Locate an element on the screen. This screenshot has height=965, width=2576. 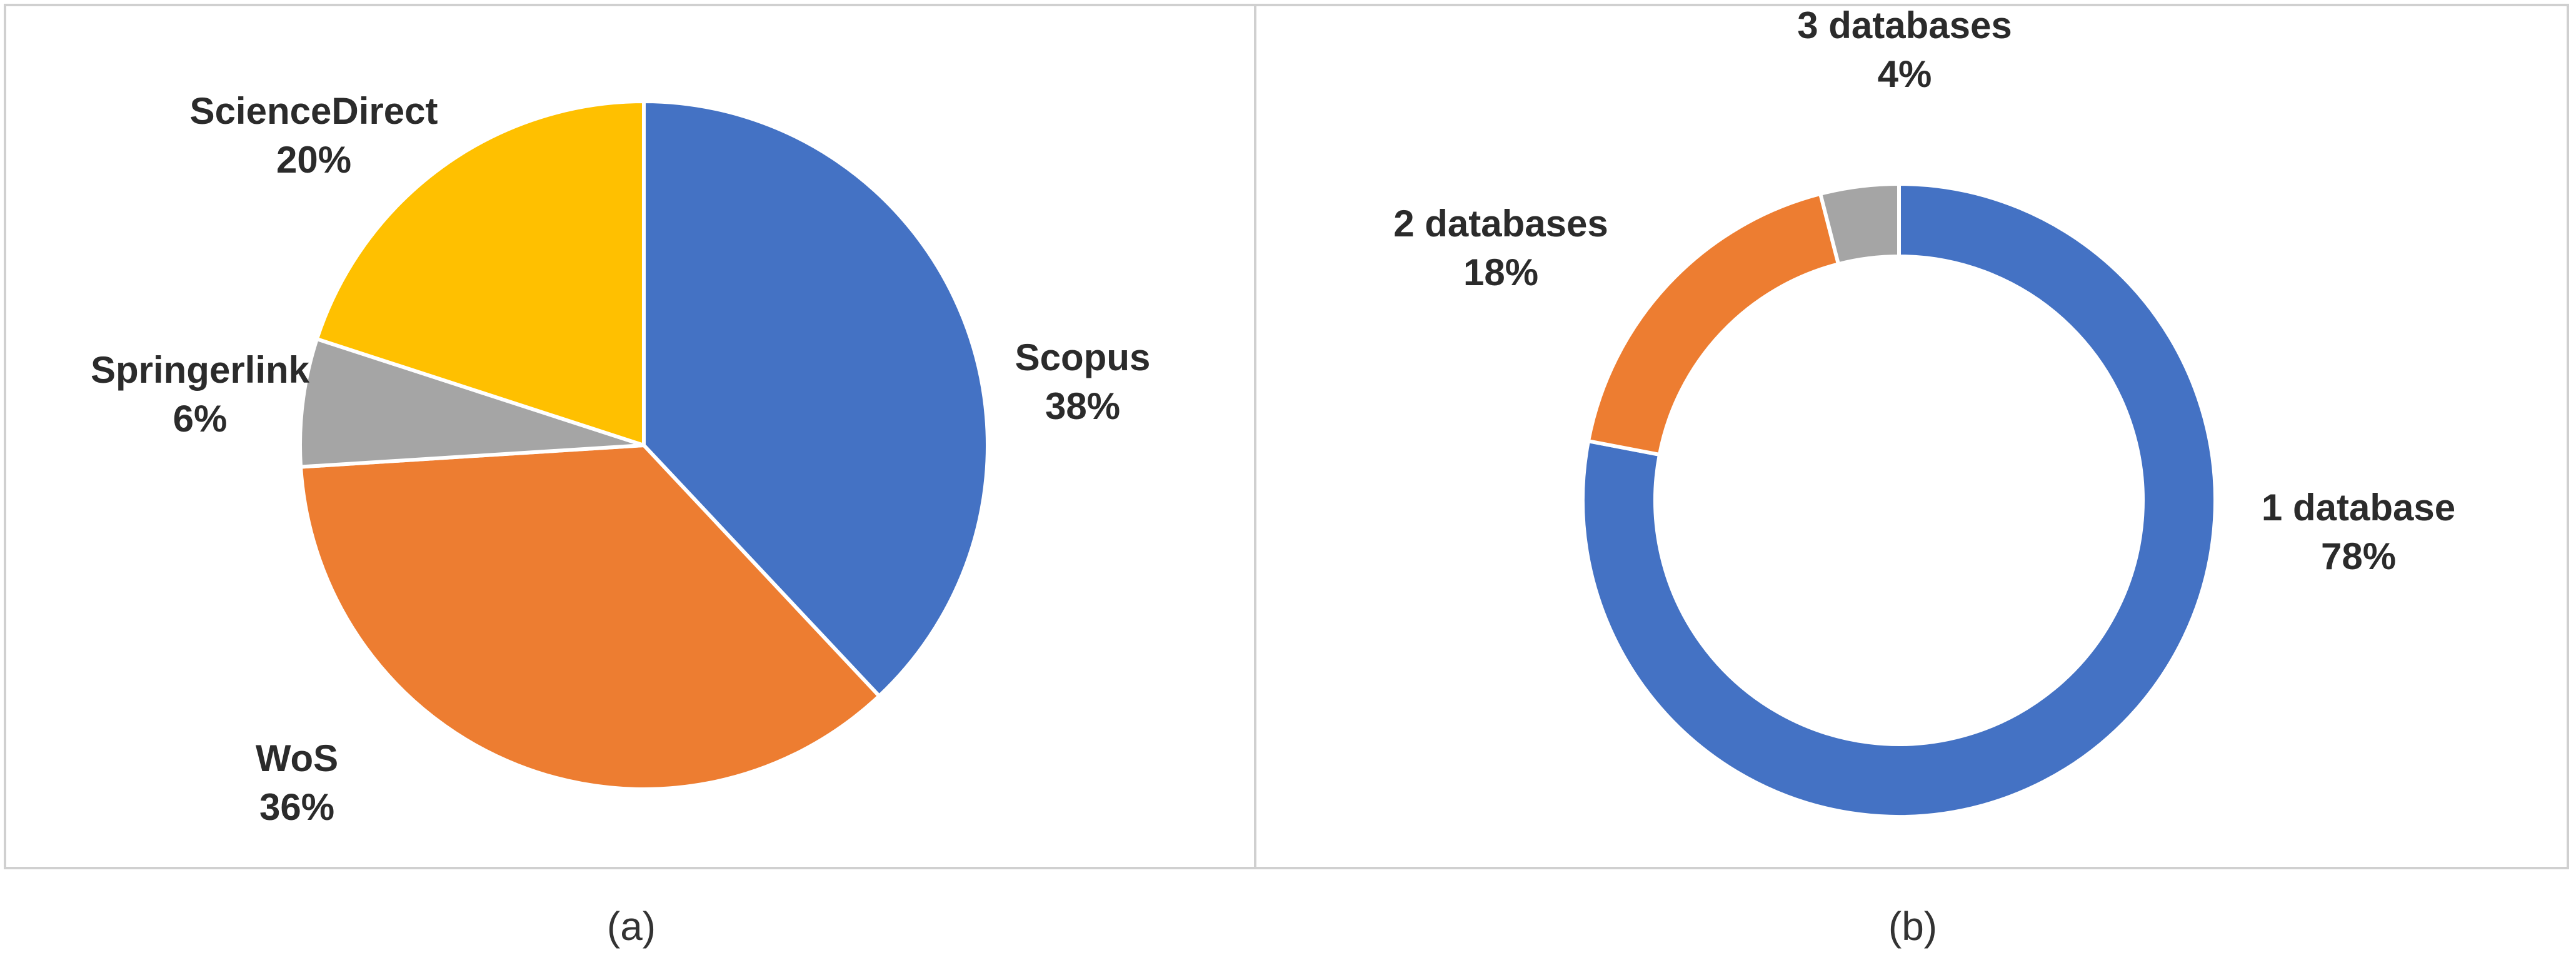
donut-b-label-name: 1 database is located at coordinates (2358, 507).